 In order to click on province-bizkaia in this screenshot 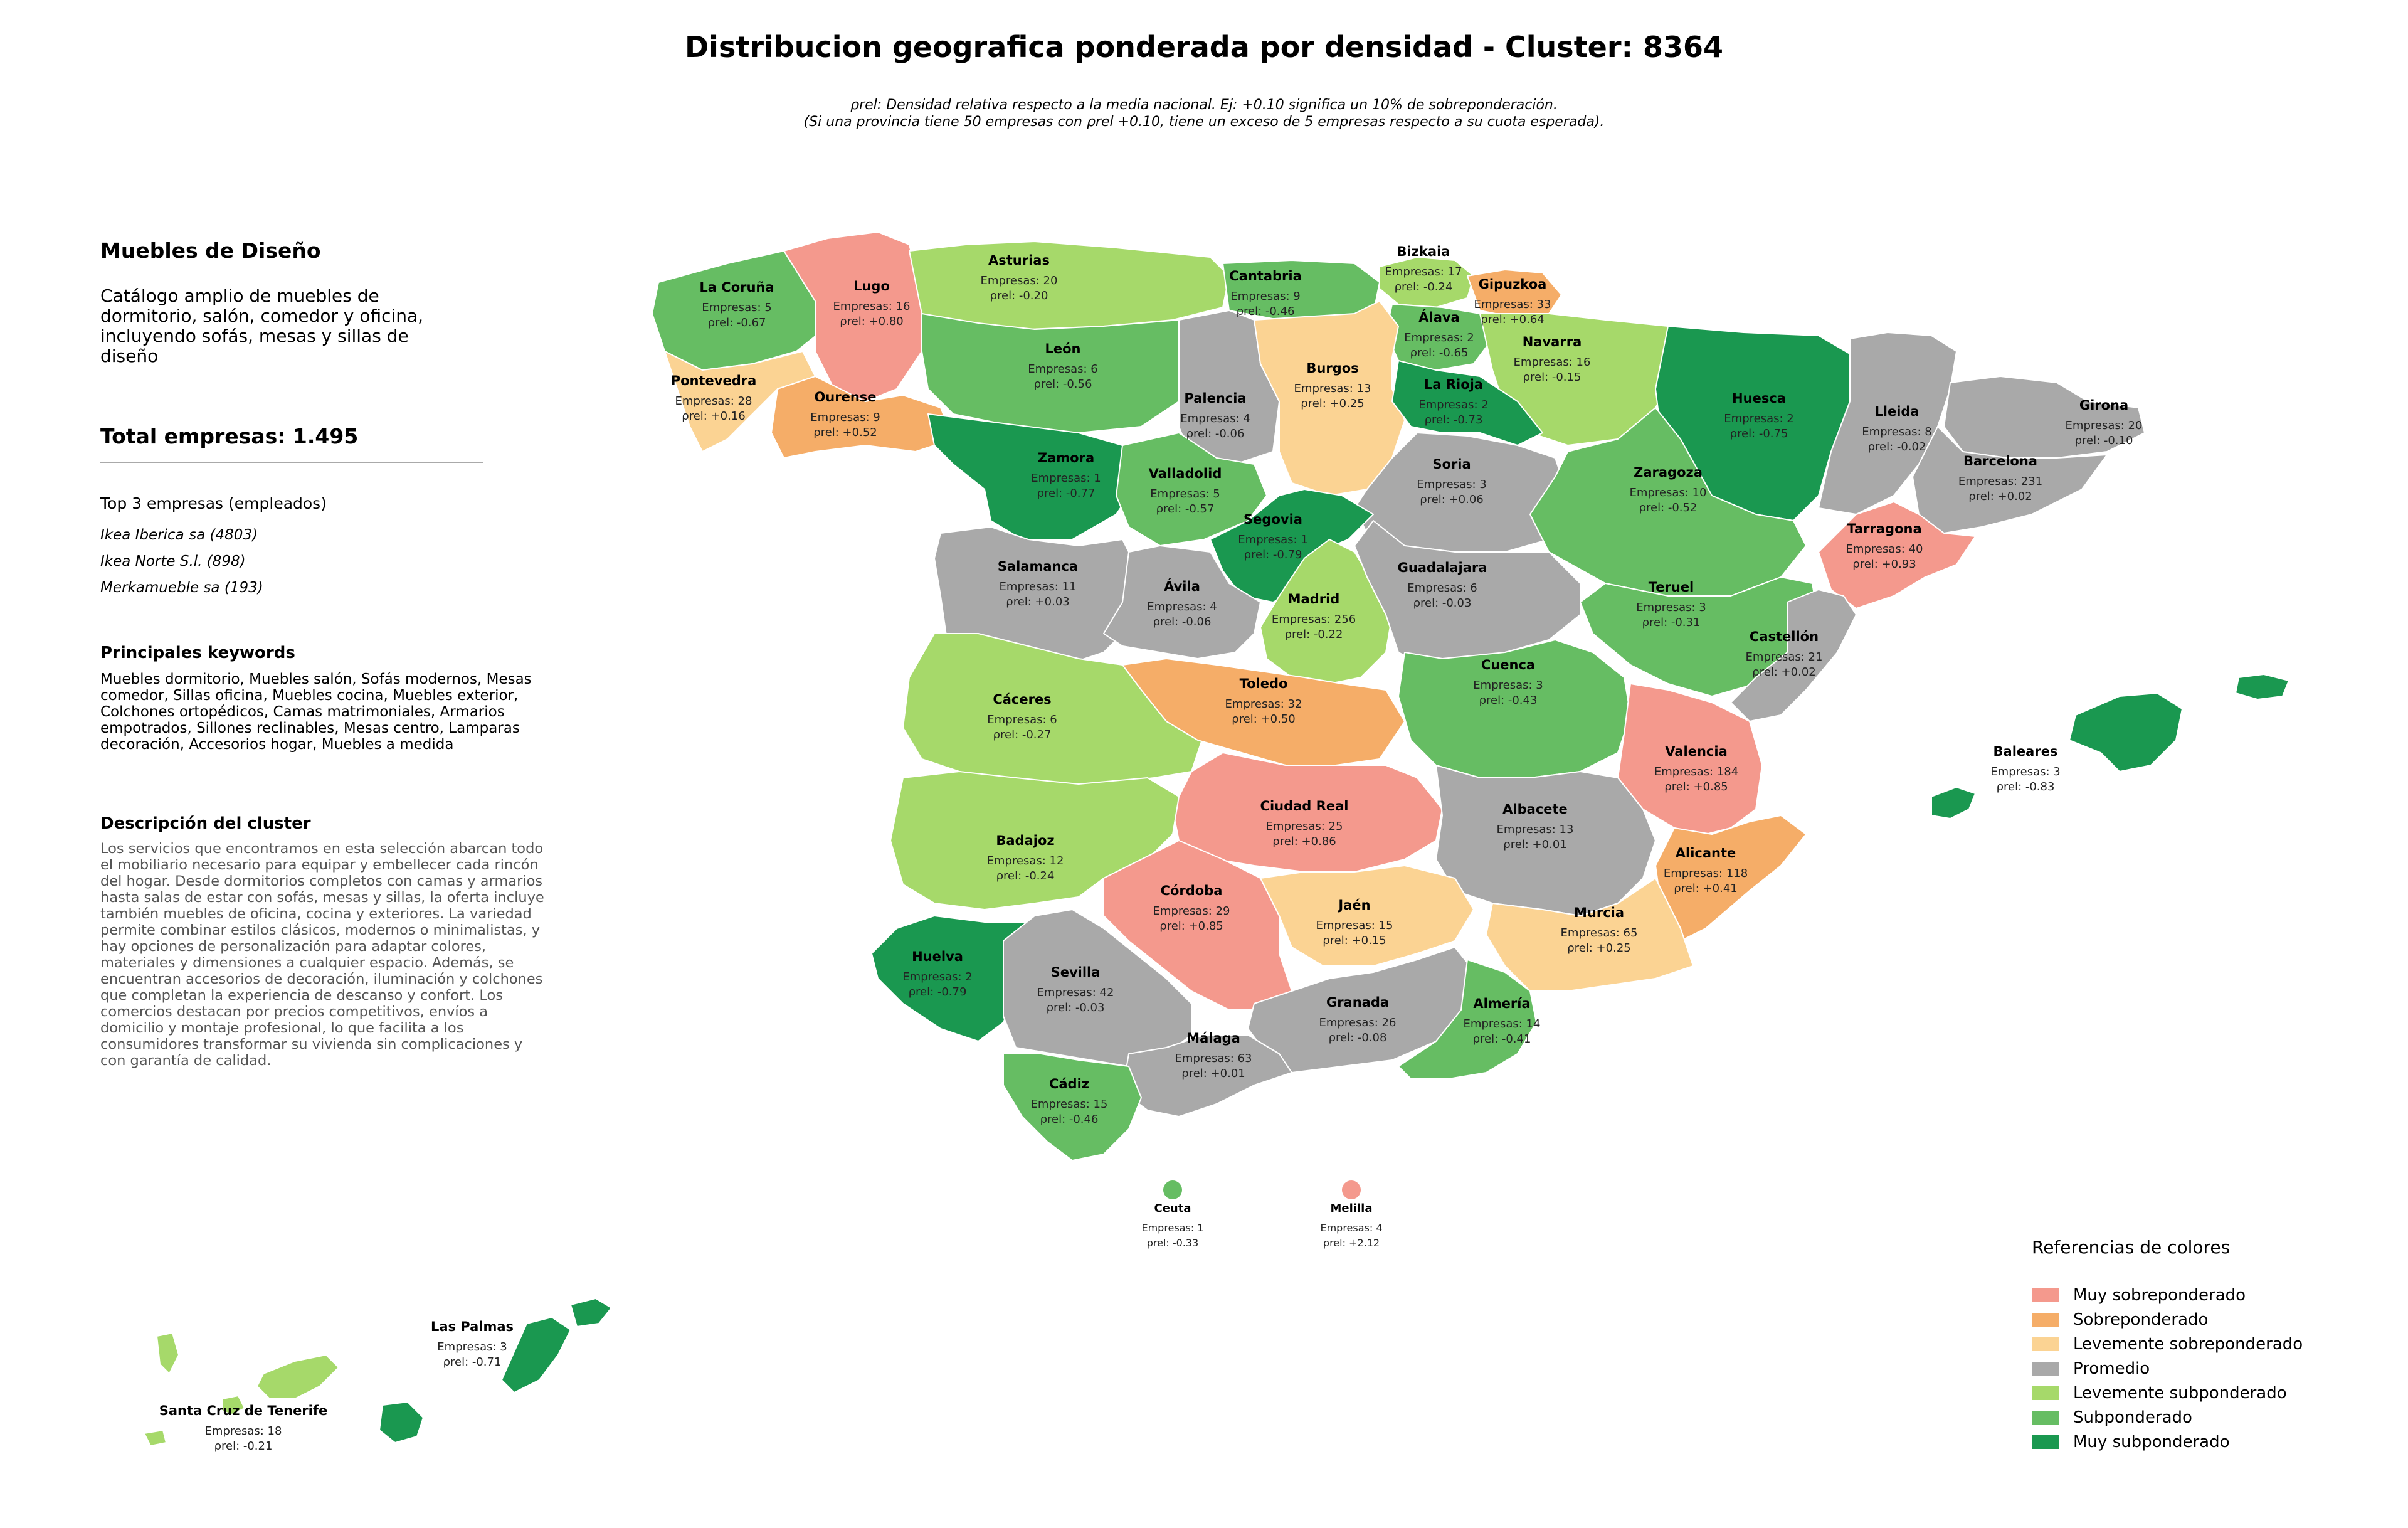, I will do `click(1426, 282)`.